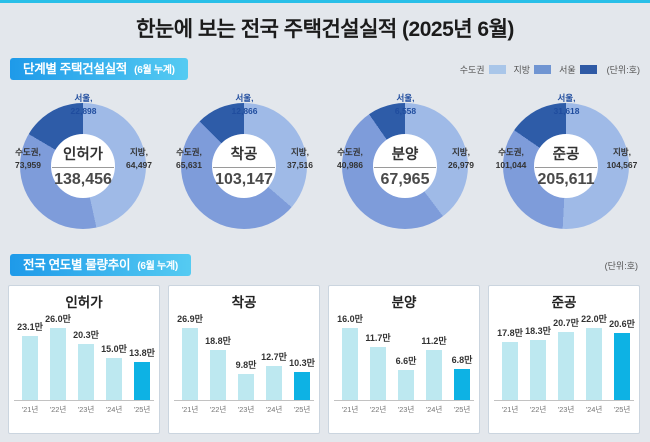 The image size is (650, 442). What do you see at coordinates (86, 335) in the screenshot?
I see `bar-value-label: 20.3만` at bounding box center [86, 335].